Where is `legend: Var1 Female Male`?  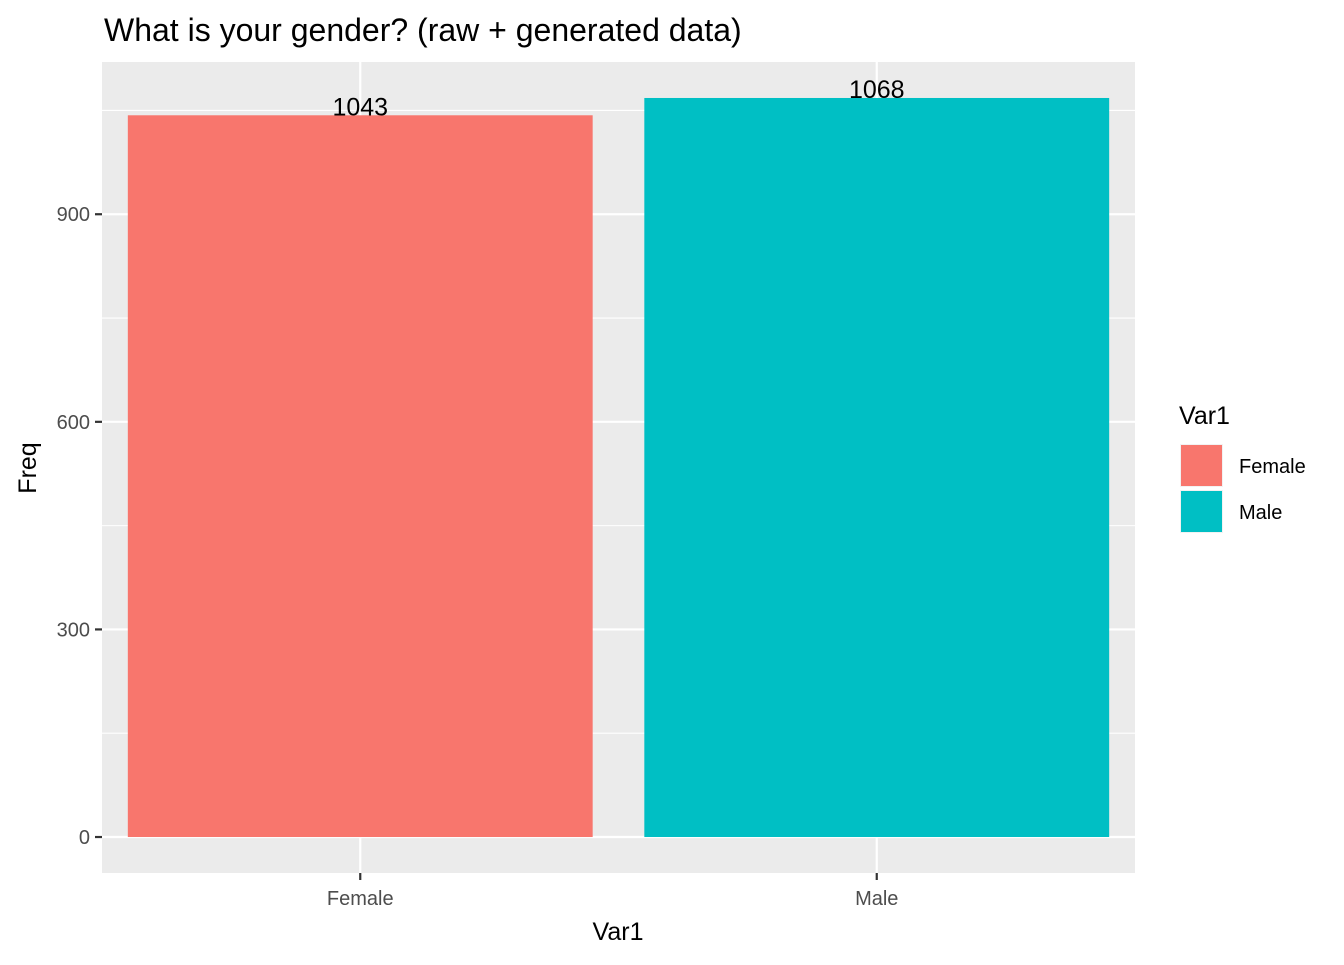 legend: Var1 Female Male is located at coordinates (1242, 467).